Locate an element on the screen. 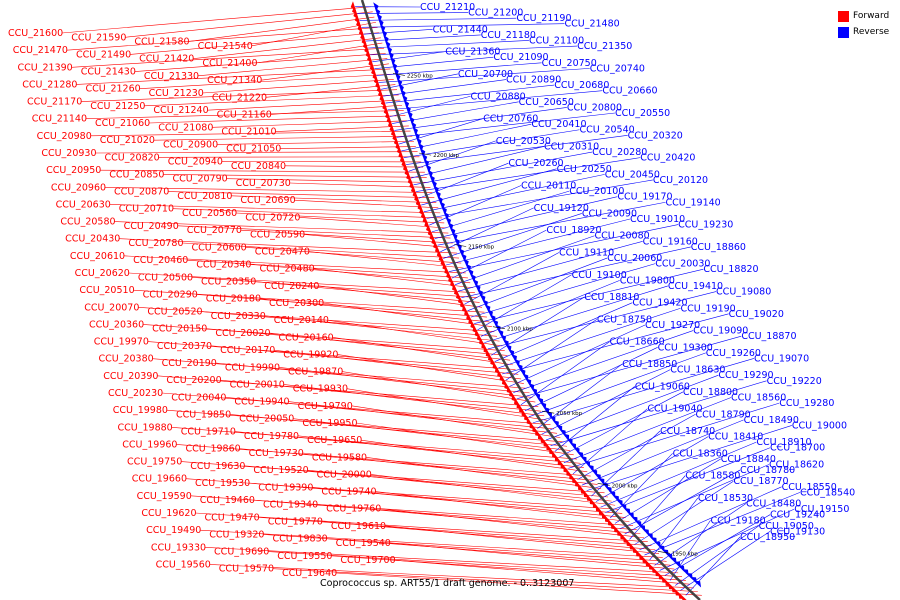 The width and height of the screenshot is (900, 600). reverse-gene-label: CCU_20100 is located at coordinates (596, 191).